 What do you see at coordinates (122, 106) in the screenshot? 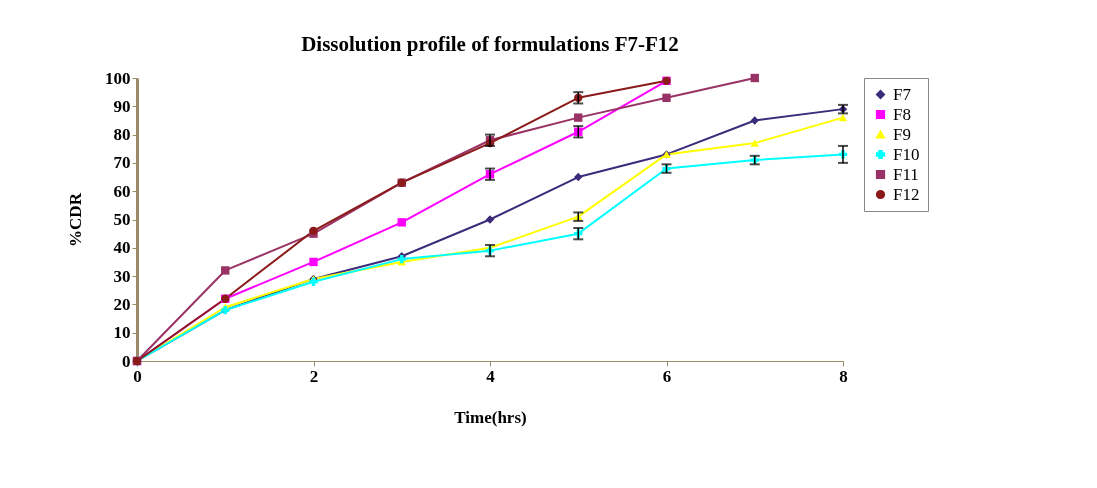
I see `y-tick-label: 90` at bounding box center [122, 106].